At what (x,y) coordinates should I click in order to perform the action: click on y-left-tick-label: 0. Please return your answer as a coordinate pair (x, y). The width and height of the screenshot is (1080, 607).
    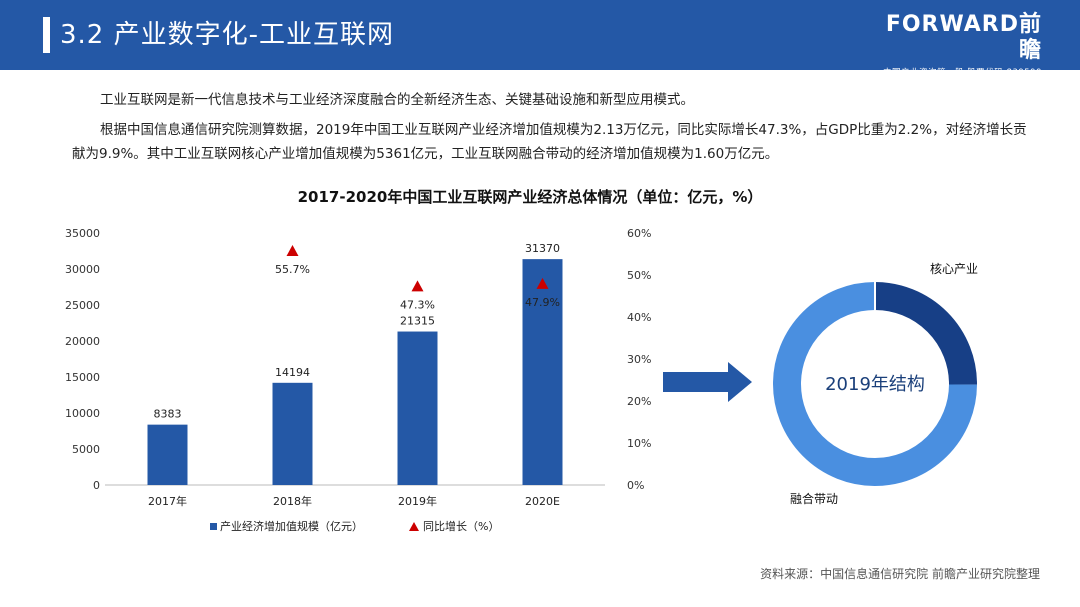
    Looking at the image, I should click on (96, 485).